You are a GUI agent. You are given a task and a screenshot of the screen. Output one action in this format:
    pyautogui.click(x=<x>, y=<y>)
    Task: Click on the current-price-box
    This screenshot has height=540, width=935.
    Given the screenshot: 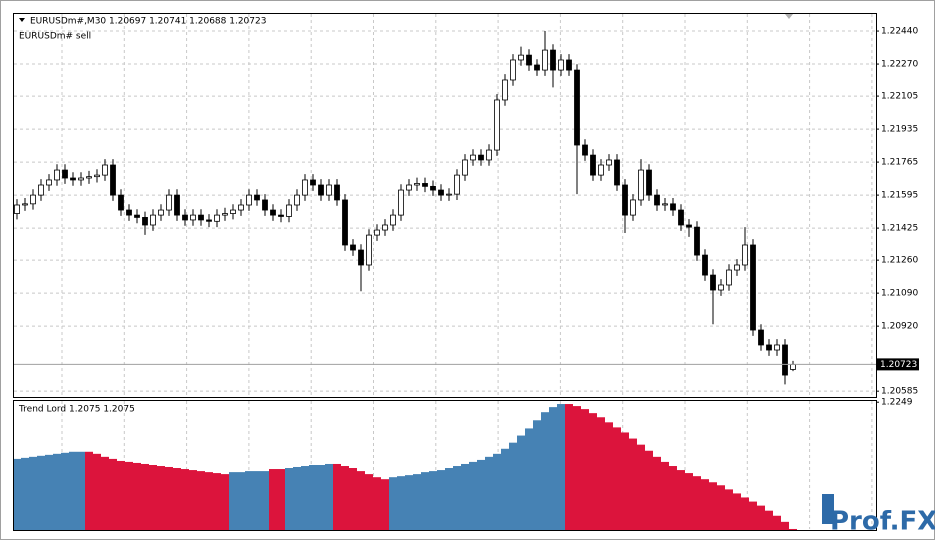 What is the action you would take?
    pyautogui.click(x=898, y=364)
    